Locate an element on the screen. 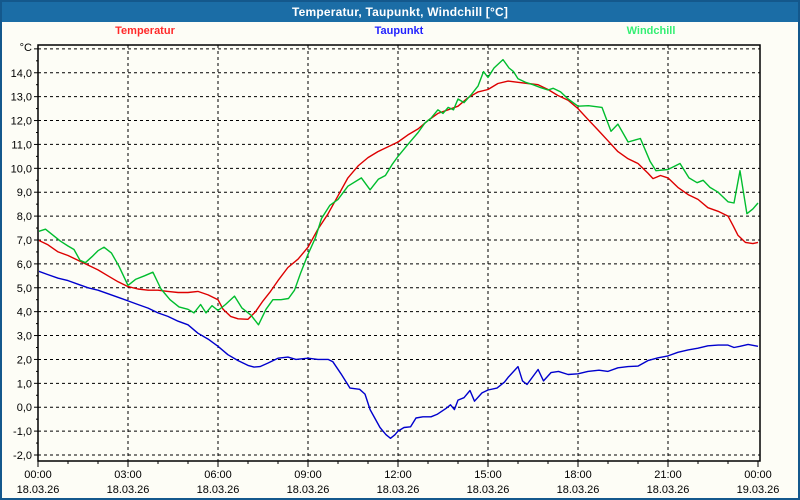  legend-item-windchill: Windchill is located at coordinates (651, 31).